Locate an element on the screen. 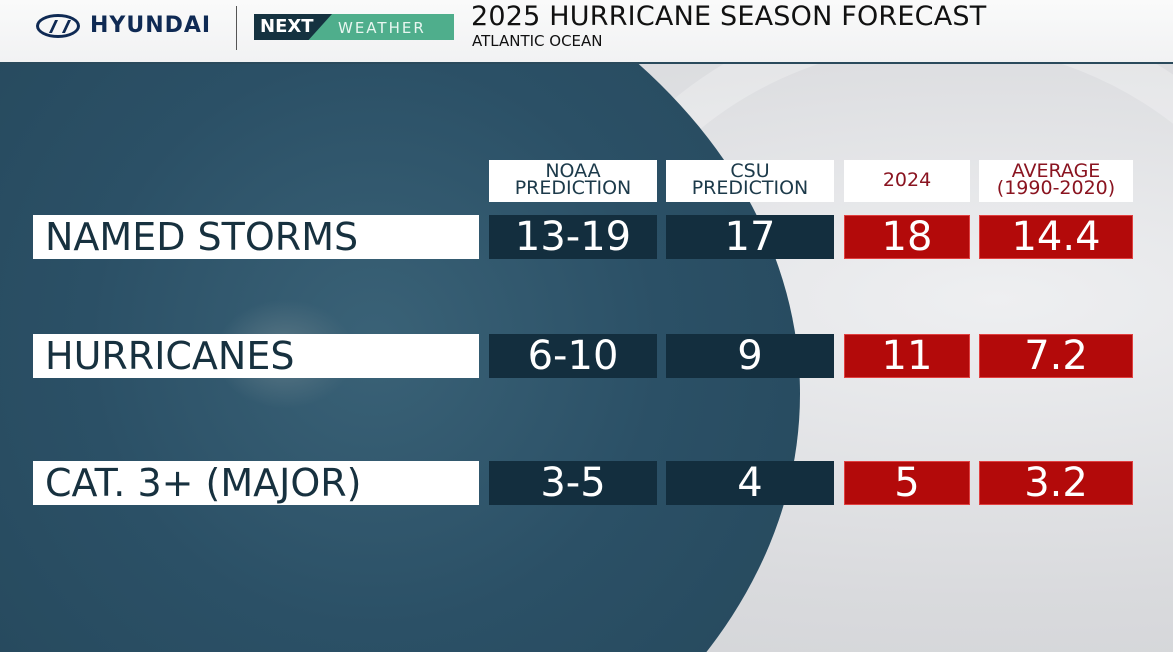  page-subtitle: ATLANTIC OCEAN is located at coordinates (537, 41).